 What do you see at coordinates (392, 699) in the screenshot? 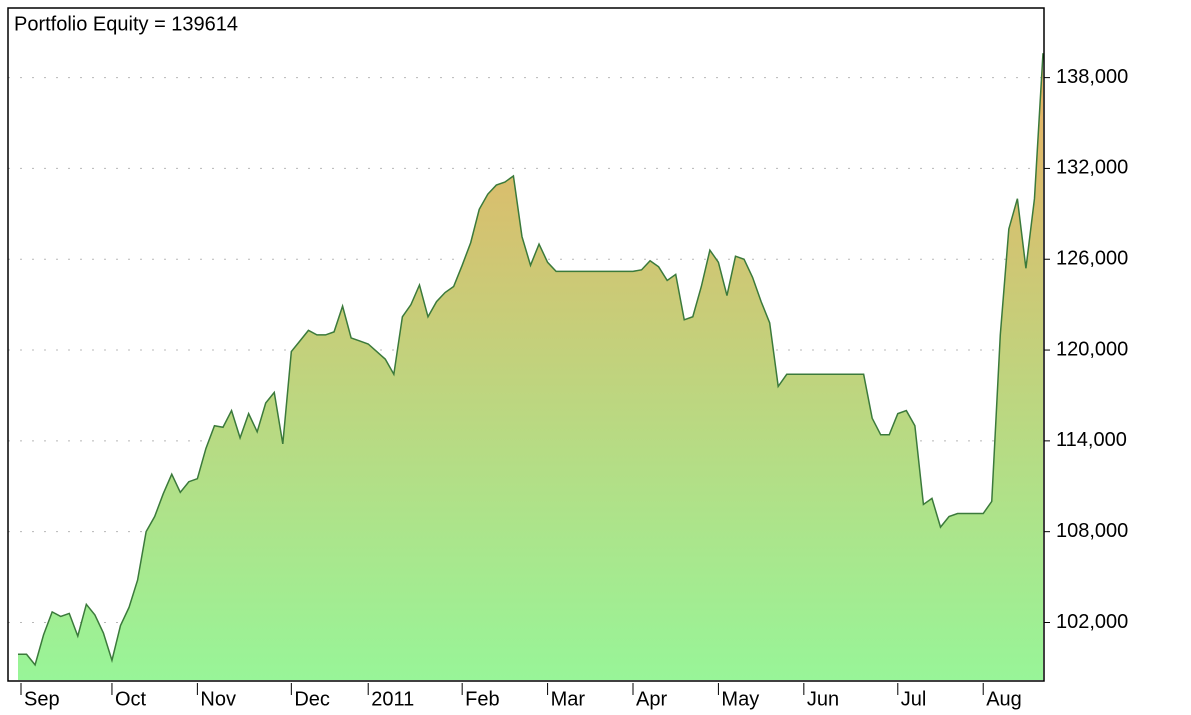
I see `x-tick-label: 2011` at bounding box center [392, 699].